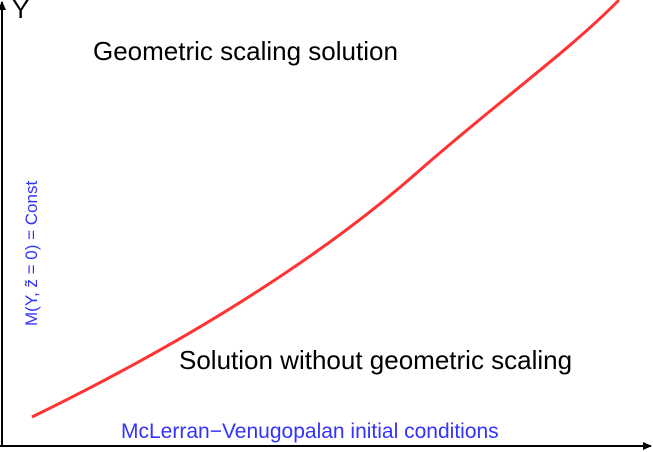 This screenshot has width=653, height=452. I want to click on no-geometric-scaling-label: Solution without geometric scaling, so click(376, 360).